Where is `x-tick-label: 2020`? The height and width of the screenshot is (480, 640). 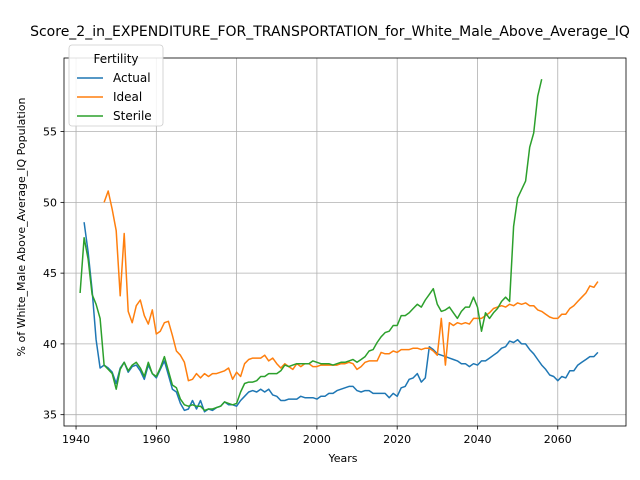 x-tick-label: 2020 is located at coordinates (397, 439).